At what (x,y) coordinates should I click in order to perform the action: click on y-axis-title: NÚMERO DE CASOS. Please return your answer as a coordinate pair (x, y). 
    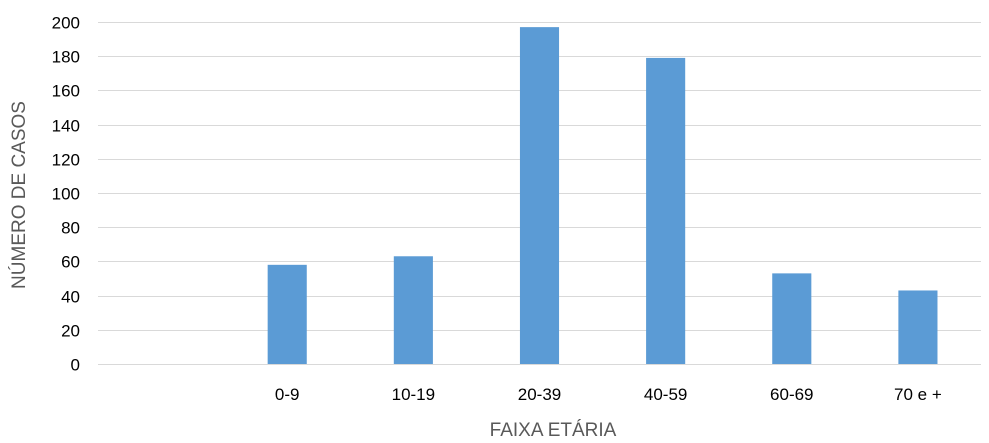
    Looking at the image, I should click on (19, 195).